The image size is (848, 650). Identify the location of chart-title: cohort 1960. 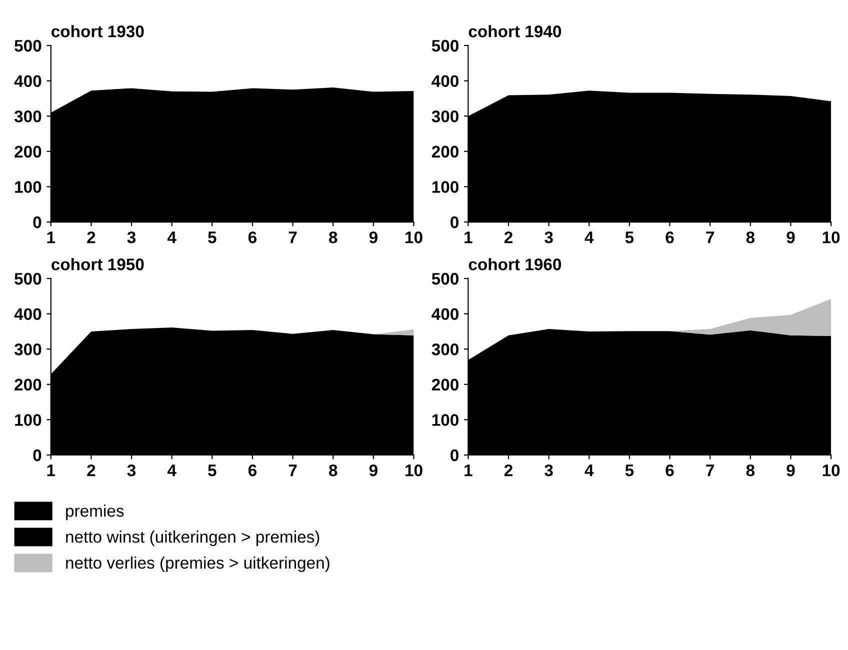
(515, 264).